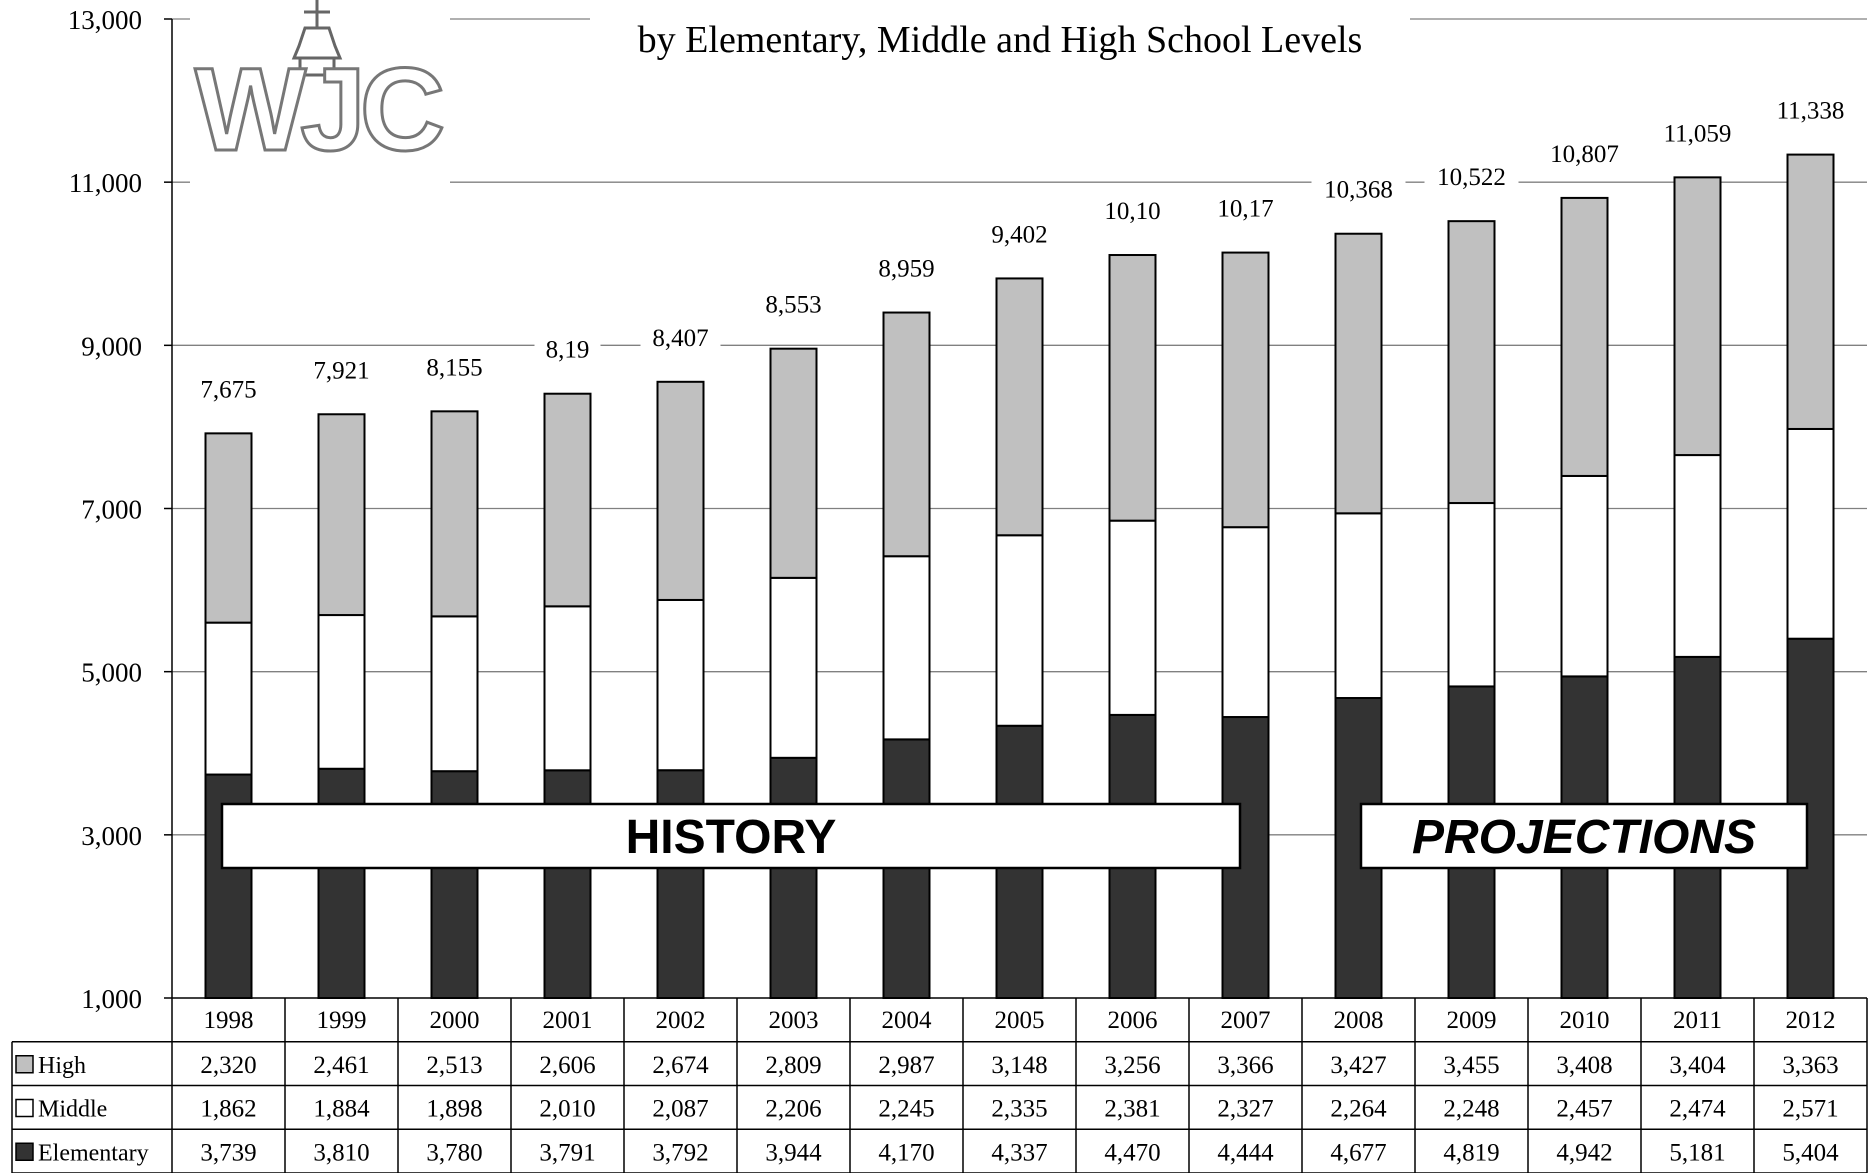 Image resolution: width=1873 pixels, height=1173 pixels. What do you see at coordinates (341, 1109) in the screenshot?
I see `table-cell-middle-1999: 1,884` at bounding box center [341, 1109].